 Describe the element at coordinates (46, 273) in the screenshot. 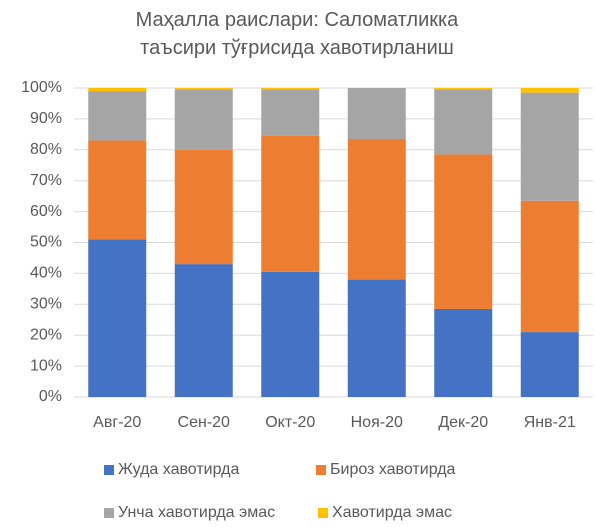

I see `y-tick-label: 40%` at that location.